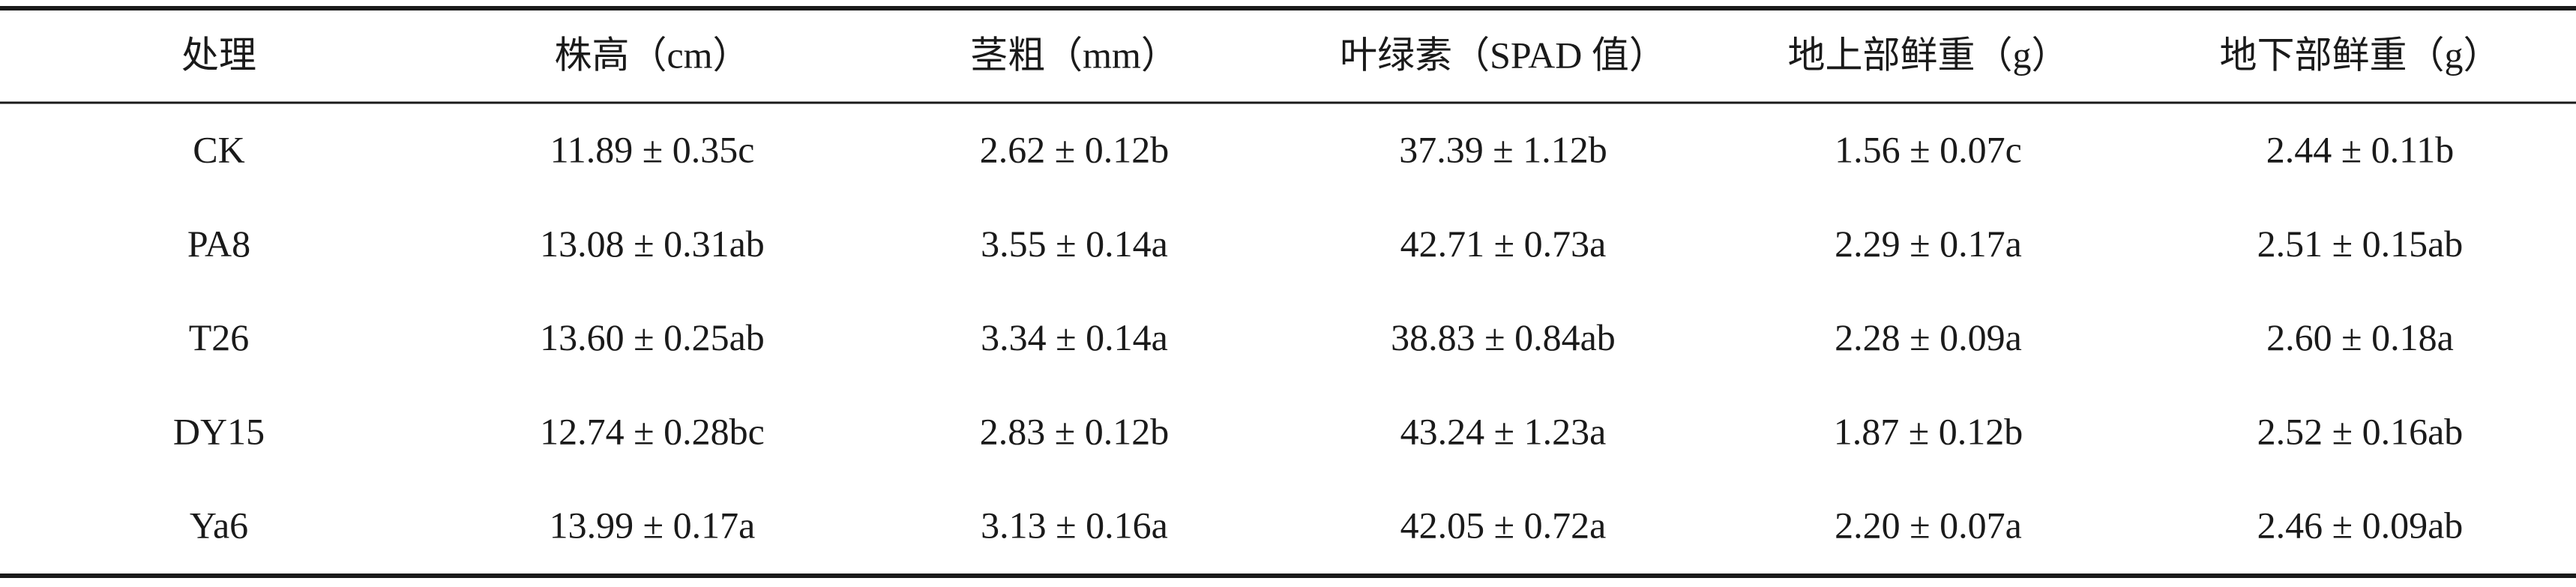 The image size is (2576, 587). What do you see at coordinates (2360, 244) in the screenshot?
I see `table-cell: 2.51 ± 0.15ab` at bounding box center [2360, 244].